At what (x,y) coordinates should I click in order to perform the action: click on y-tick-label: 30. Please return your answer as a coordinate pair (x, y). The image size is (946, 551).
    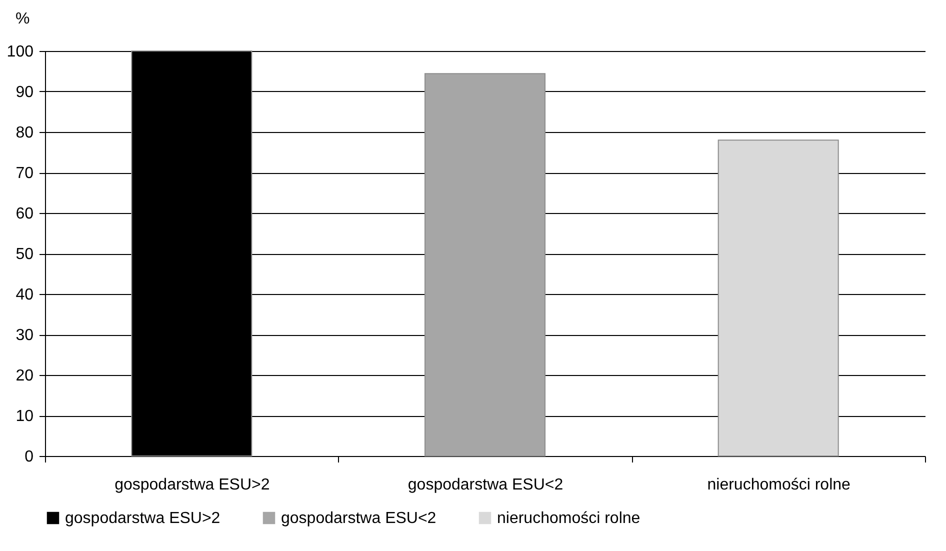
    Looking at the image, I should click on (25, 335).